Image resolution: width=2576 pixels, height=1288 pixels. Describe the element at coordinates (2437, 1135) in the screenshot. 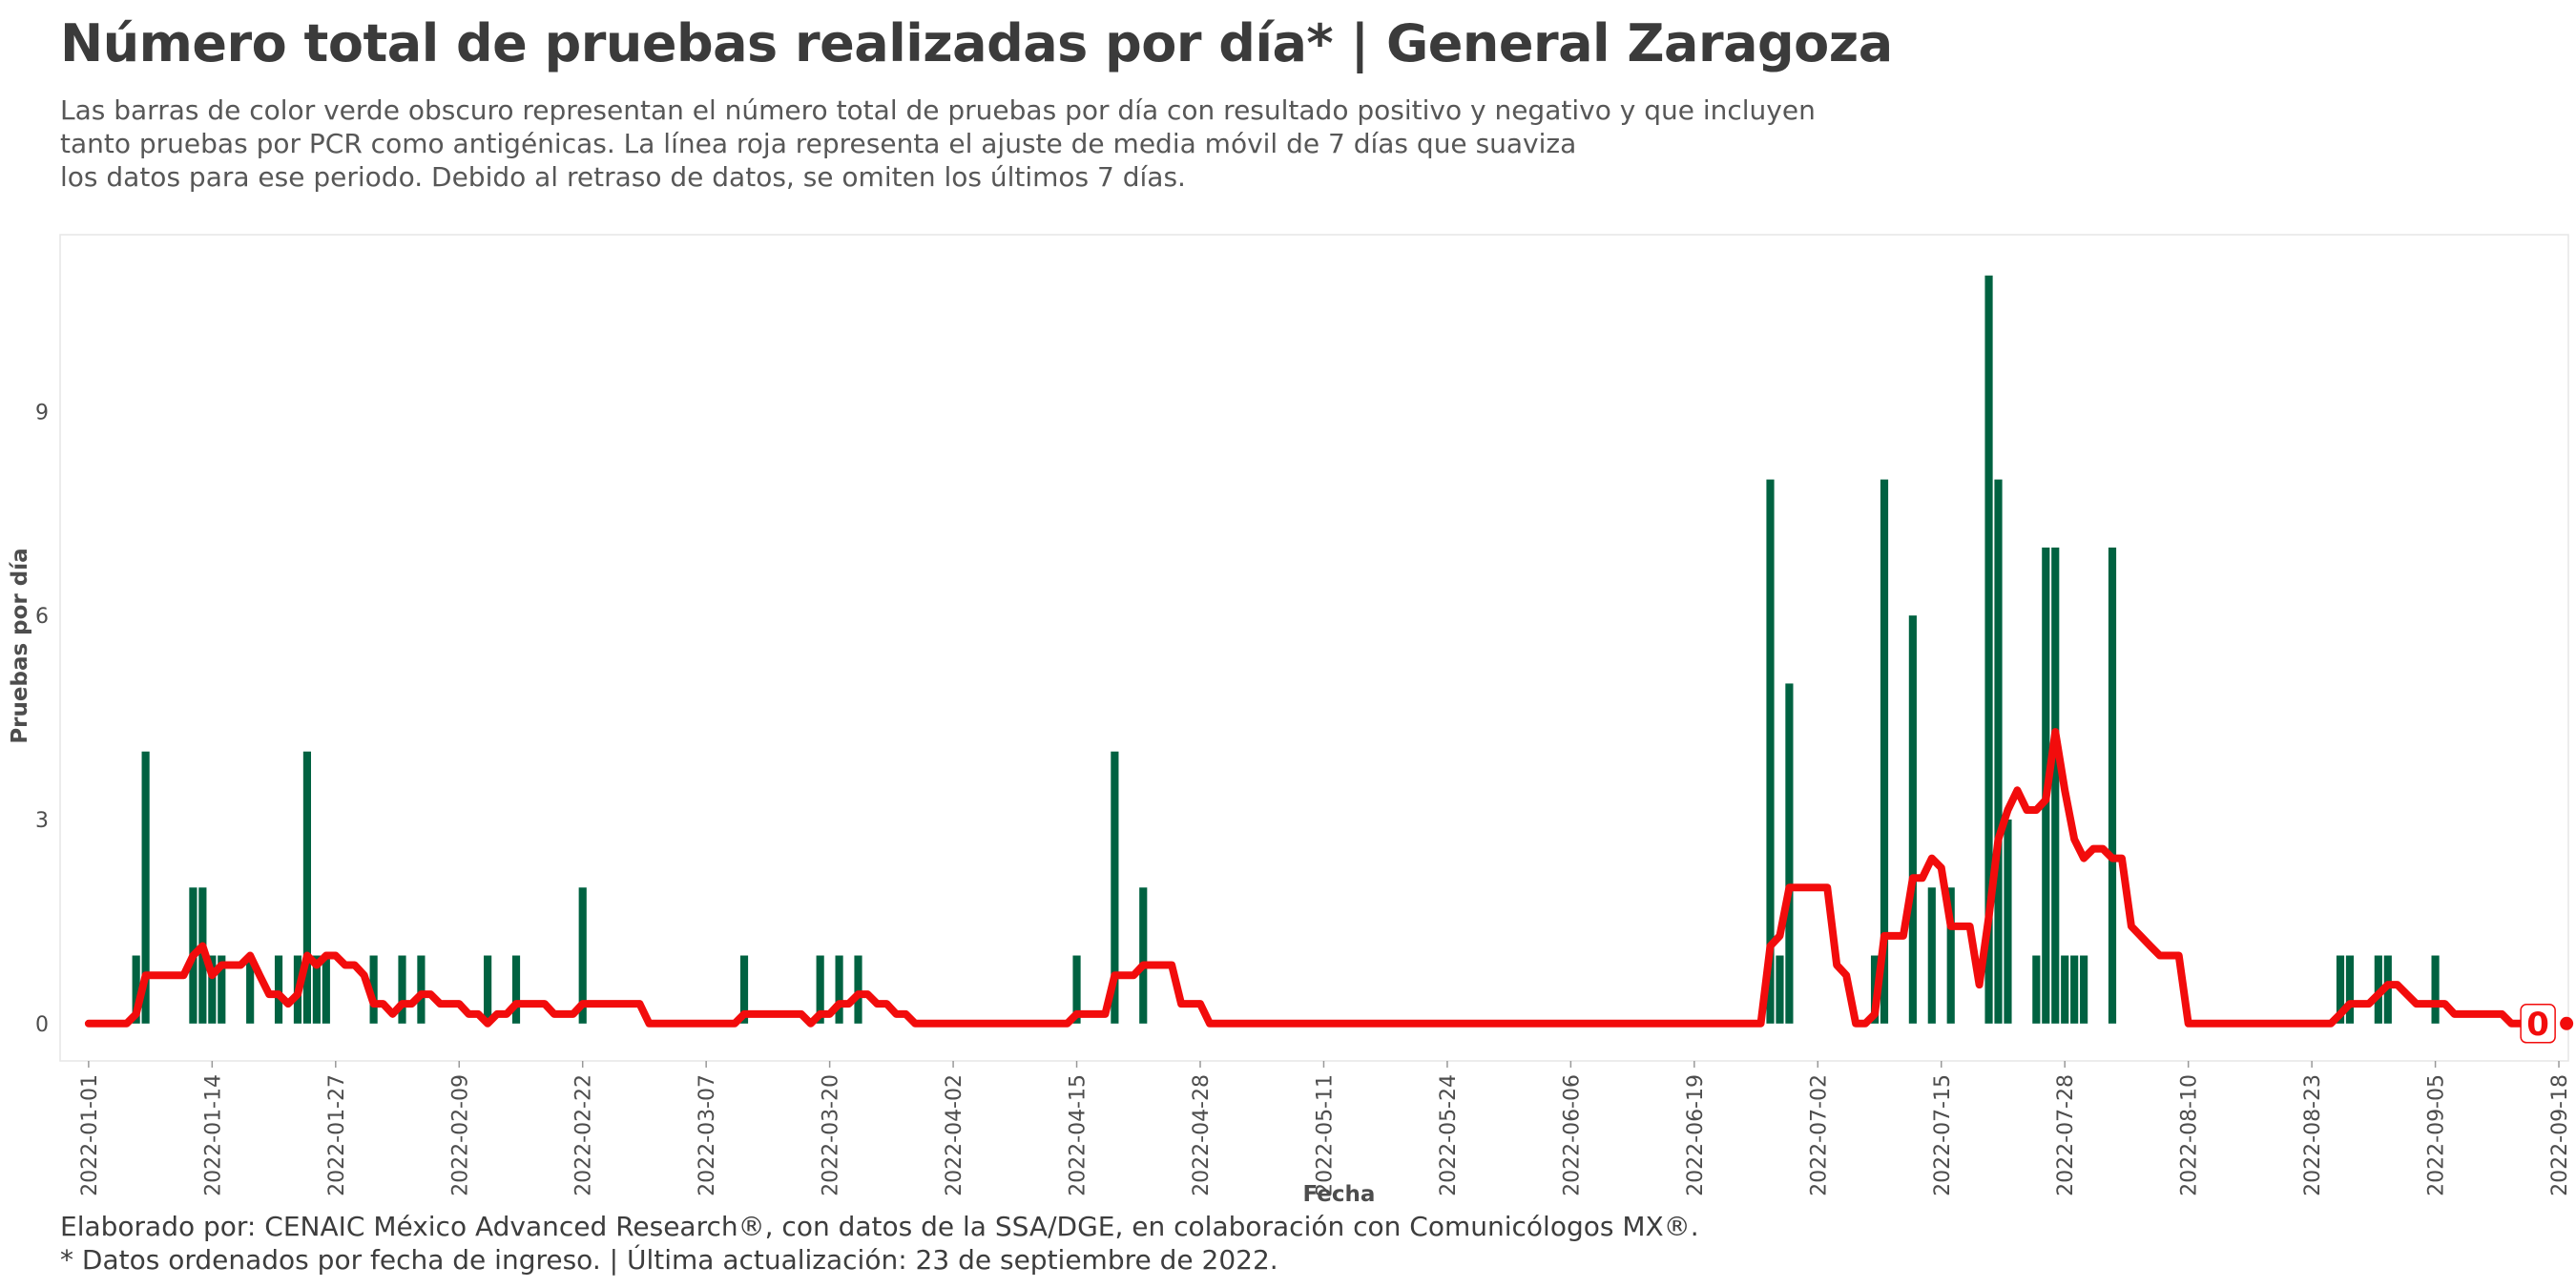

I see `x-tick-label: 2022-09-05` at that location.